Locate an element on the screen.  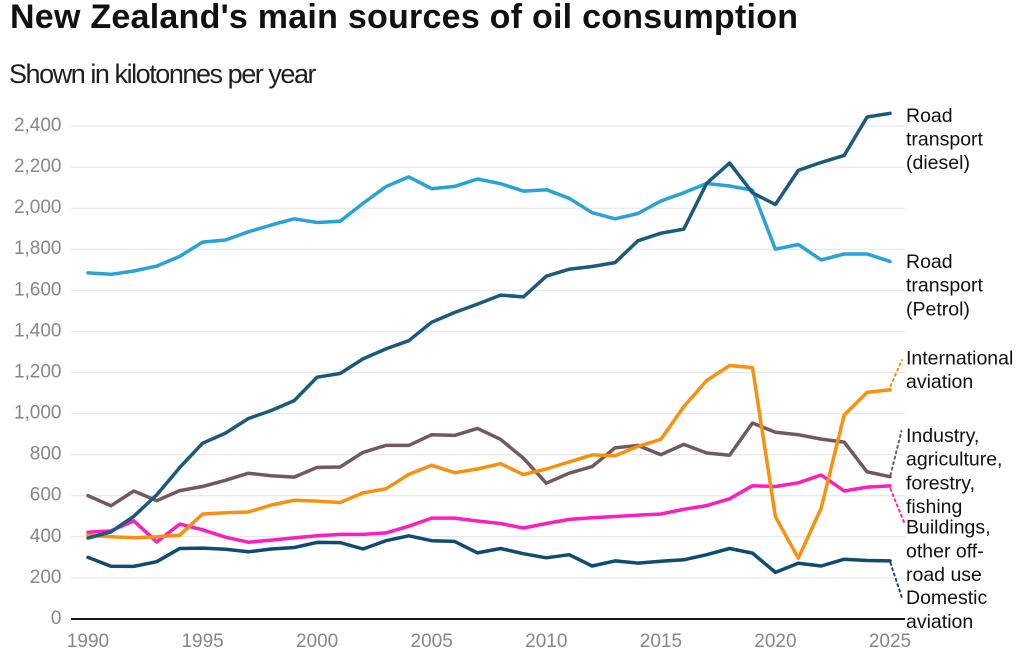
svg-text: International is located at coordinates (959, 358).